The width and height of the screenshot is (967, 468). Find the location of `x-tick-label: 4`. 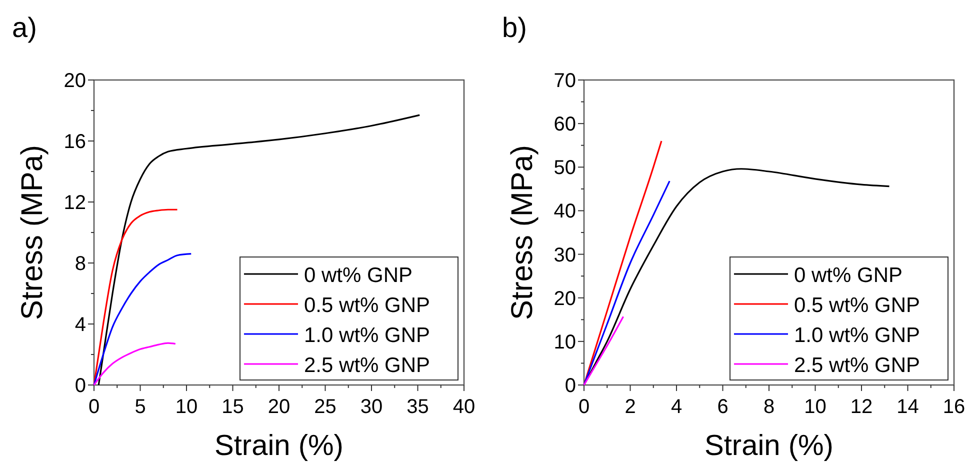

x-tick-label: 4 is located at coordinates (676, 407).